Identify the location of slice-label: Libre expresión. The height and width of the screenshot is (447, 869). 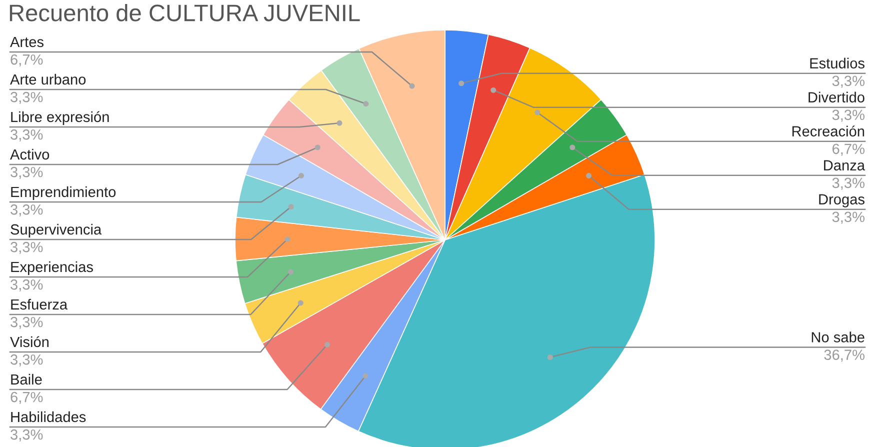
(60, 118).